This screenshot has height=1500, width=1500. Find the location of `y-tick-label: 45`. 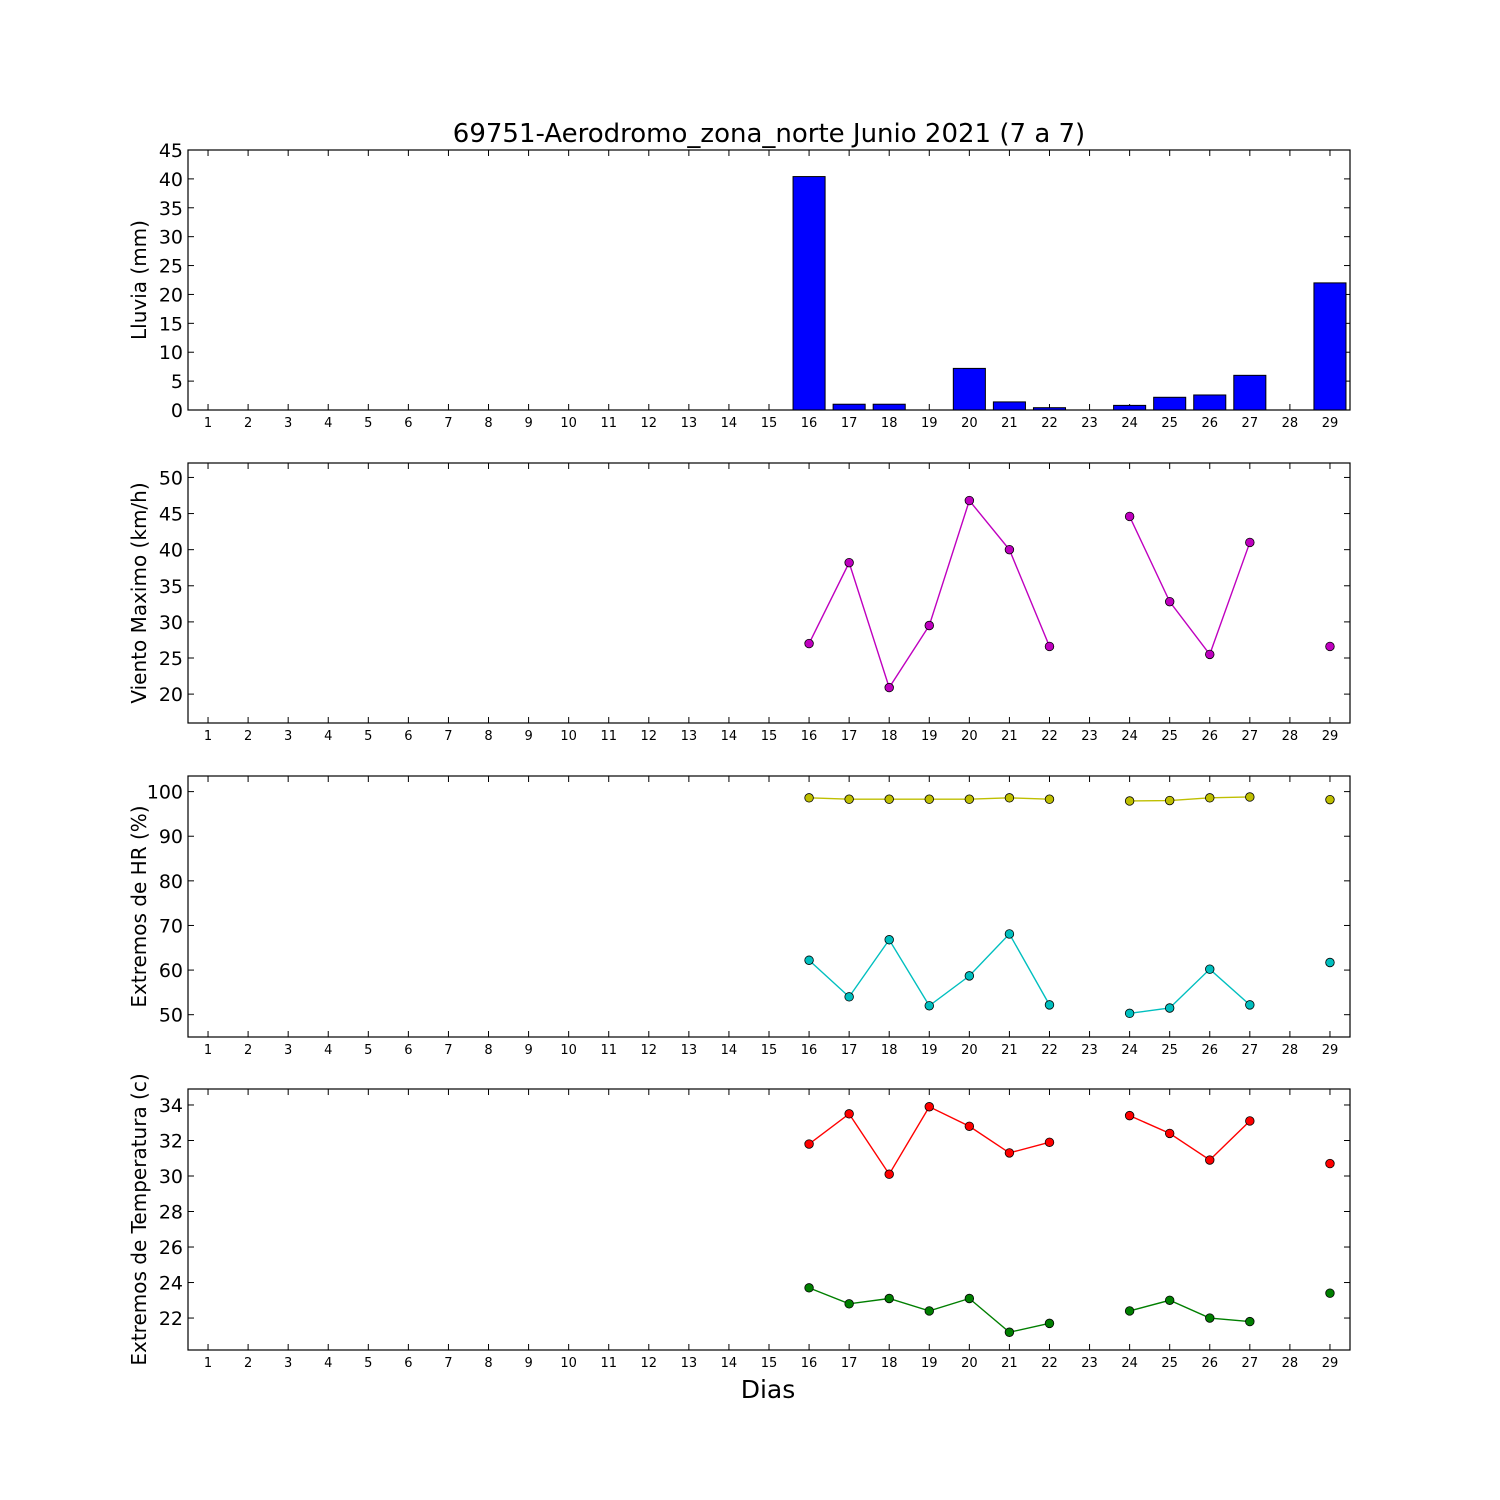

y-tick-label: 45 is located at coordinates (171, 515).